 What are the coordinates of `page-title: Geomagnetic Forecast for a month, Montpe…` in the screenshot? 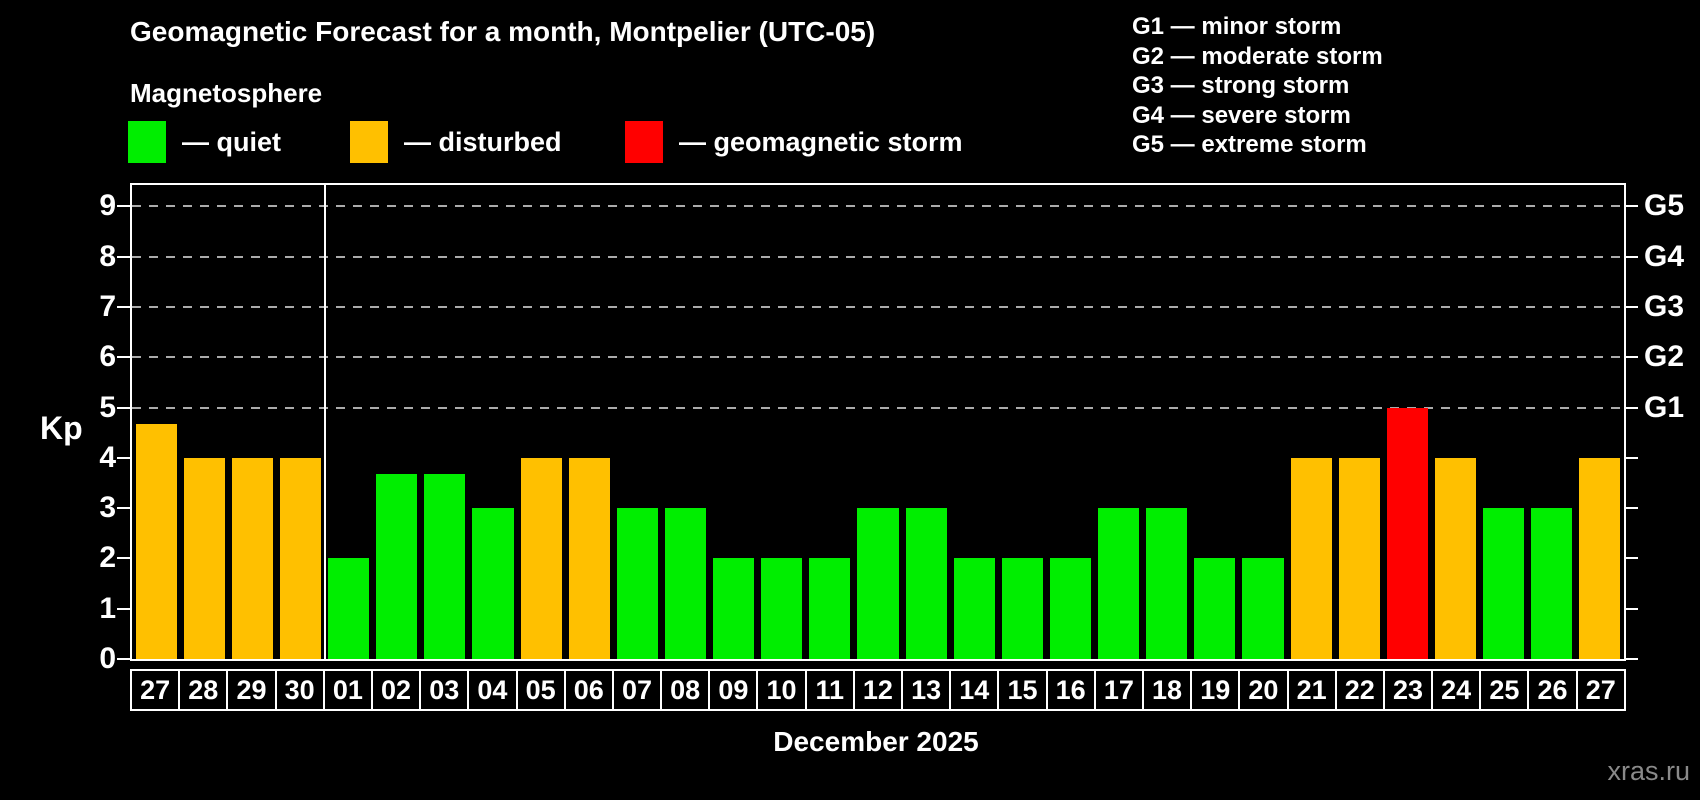 It's located at (503, 31).